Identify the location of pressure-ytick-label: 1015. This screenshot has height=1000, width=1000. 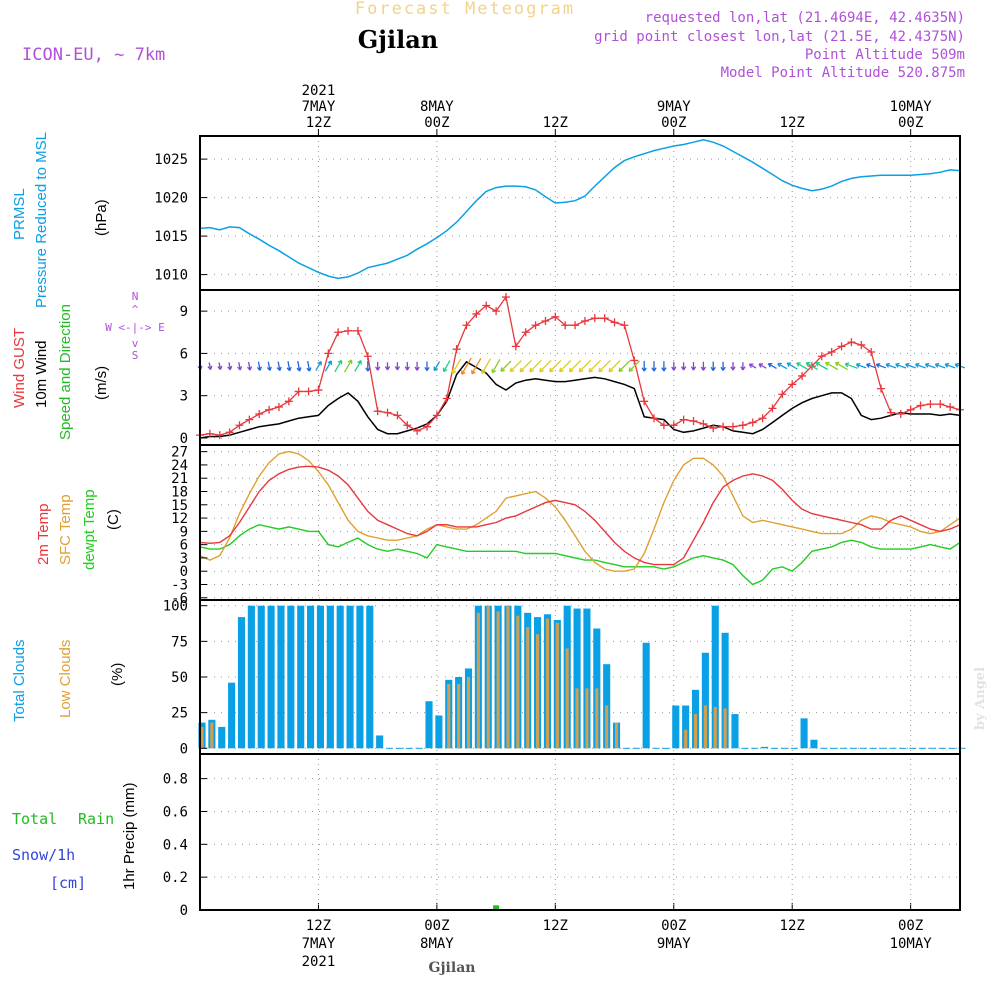
(171, 237).